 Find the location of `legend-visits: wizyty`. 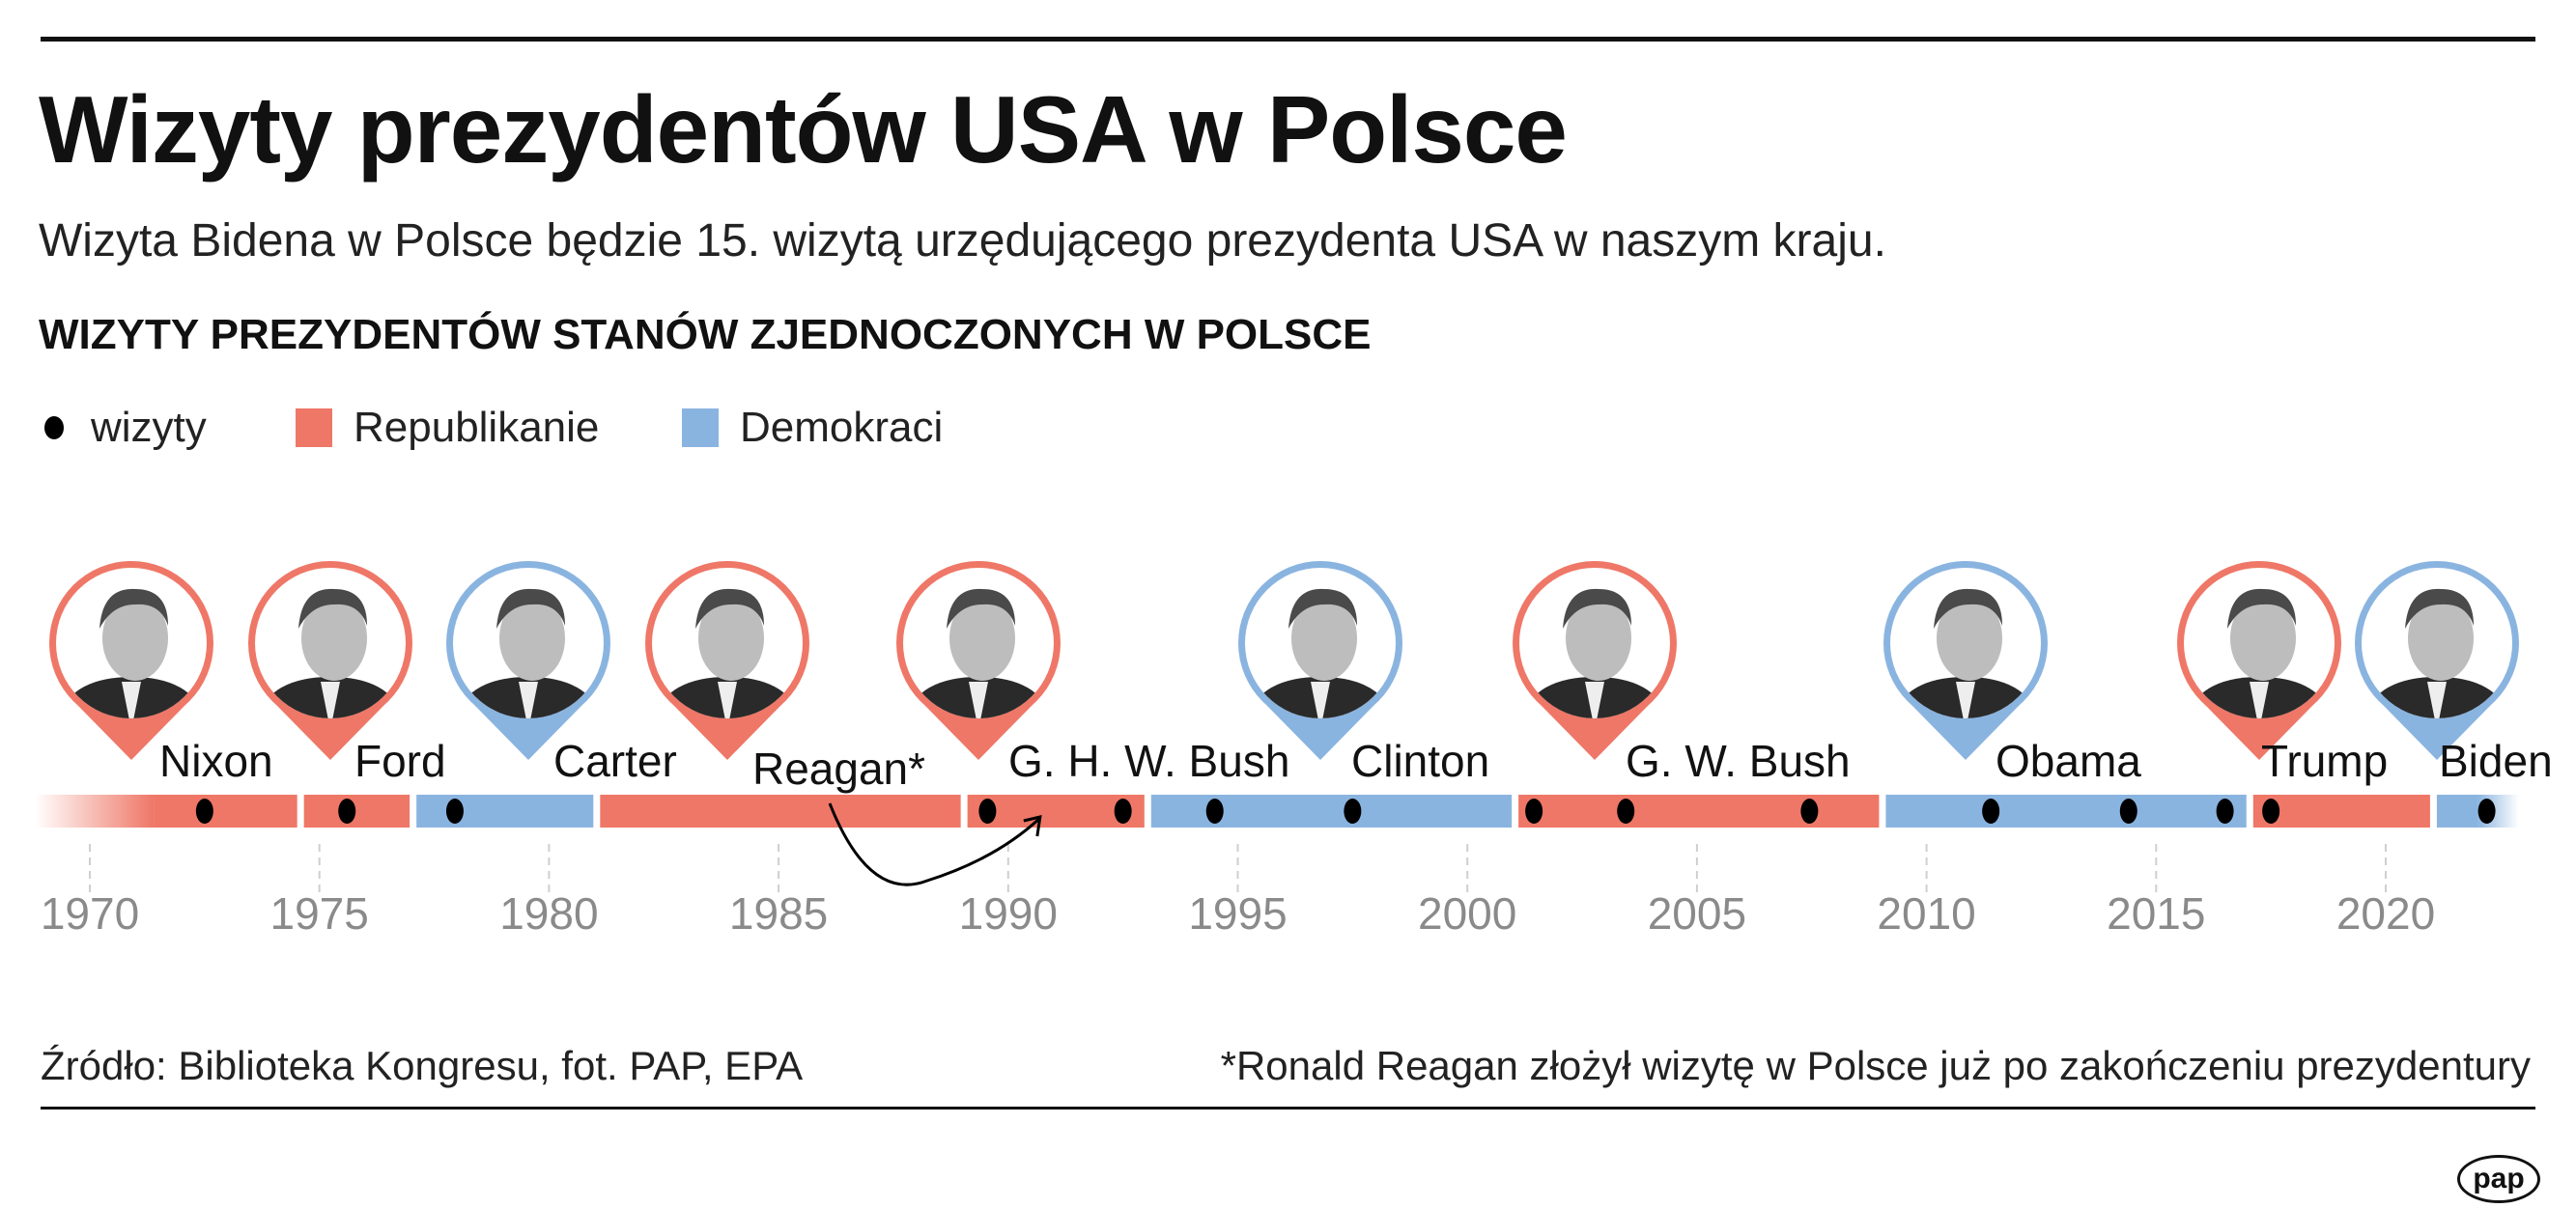

legend-visits: wizyty is located at coordinates (125, 428).